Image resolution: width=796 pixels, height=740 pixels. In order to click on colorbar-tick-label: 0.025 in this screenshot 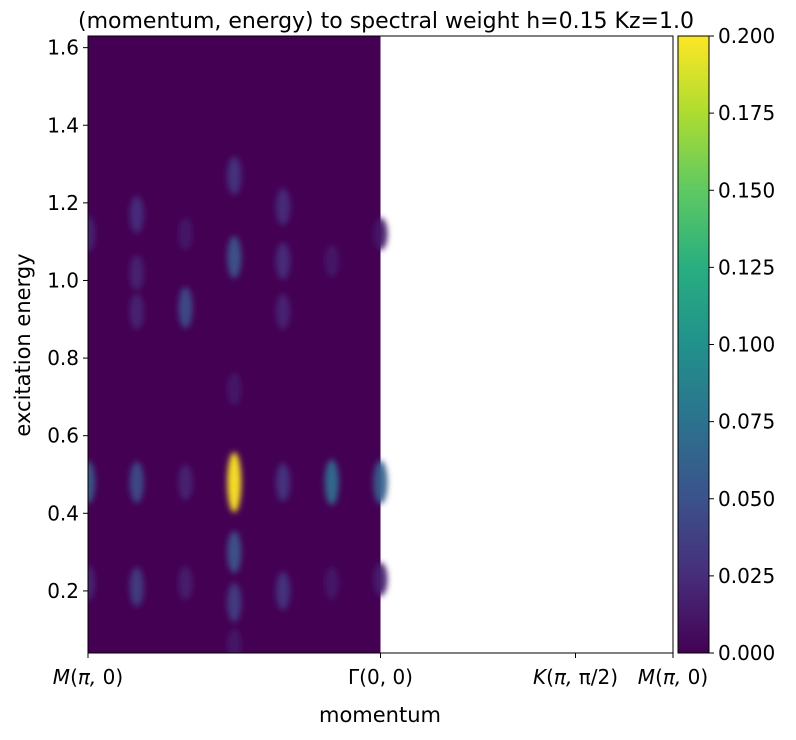, I will do `click(746, 576)`.